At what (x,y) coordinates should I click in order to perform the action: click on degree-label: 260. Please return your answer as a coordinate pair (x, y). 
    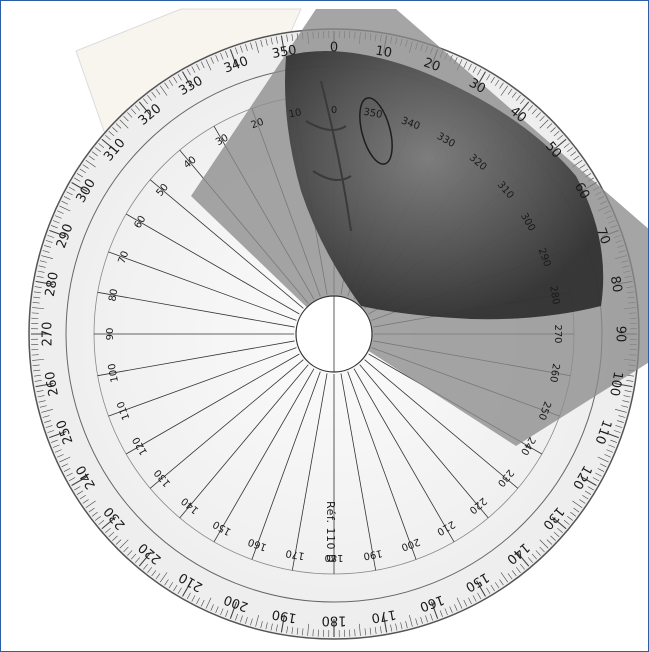
    Looking at the image, I should click on (52, 383).